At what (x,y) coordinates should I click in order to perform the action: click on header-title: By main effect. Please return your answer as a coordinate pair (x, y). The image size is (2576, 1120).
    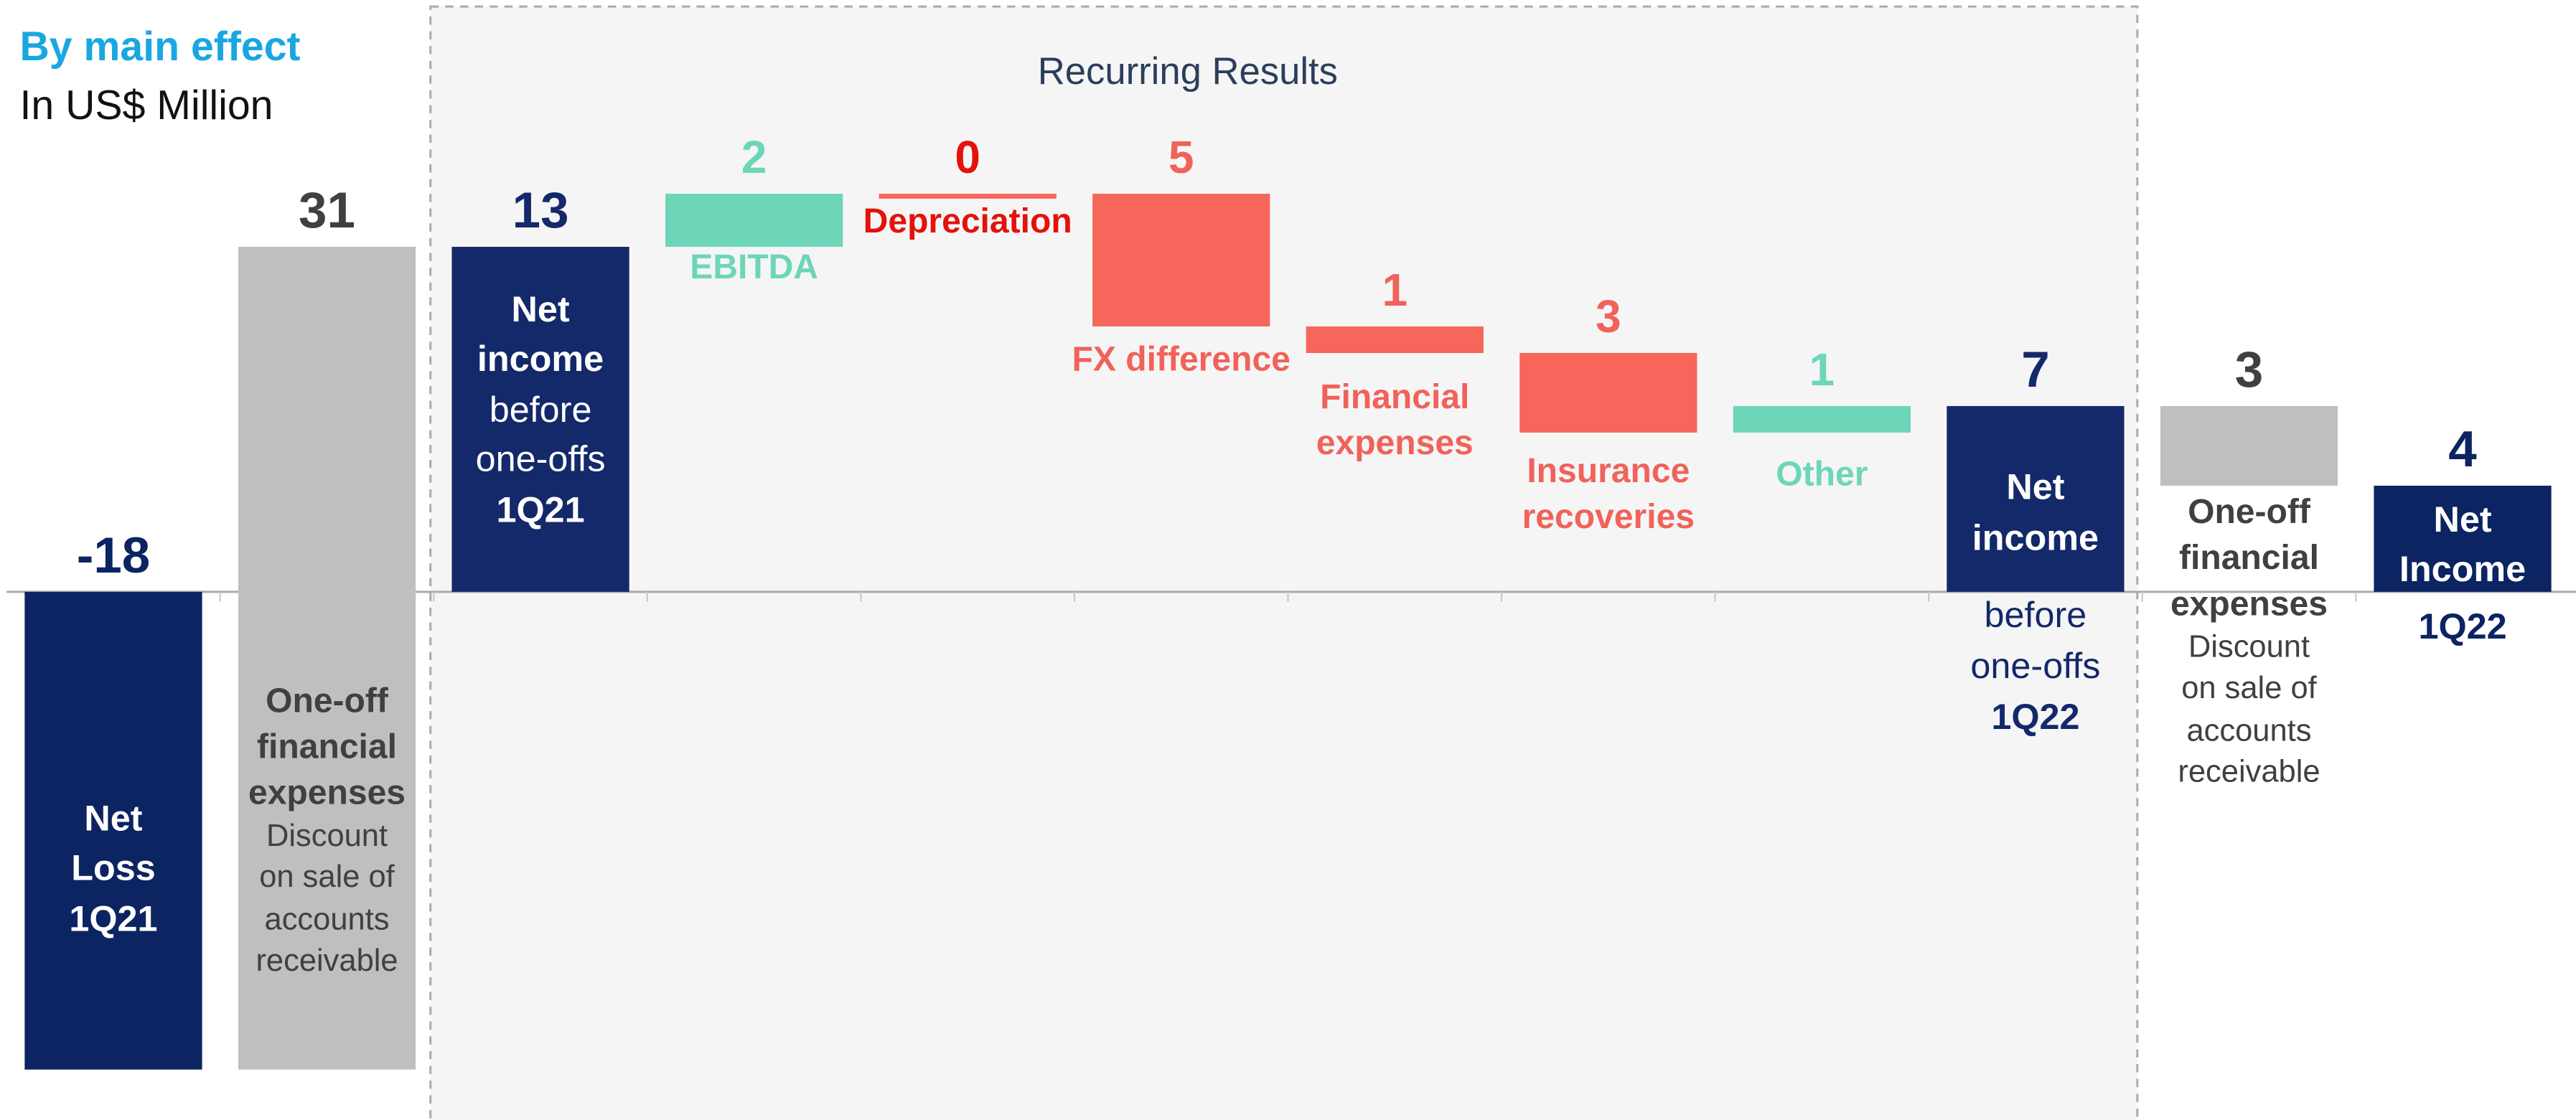
    Looking at the image, I should click on (161, 47).